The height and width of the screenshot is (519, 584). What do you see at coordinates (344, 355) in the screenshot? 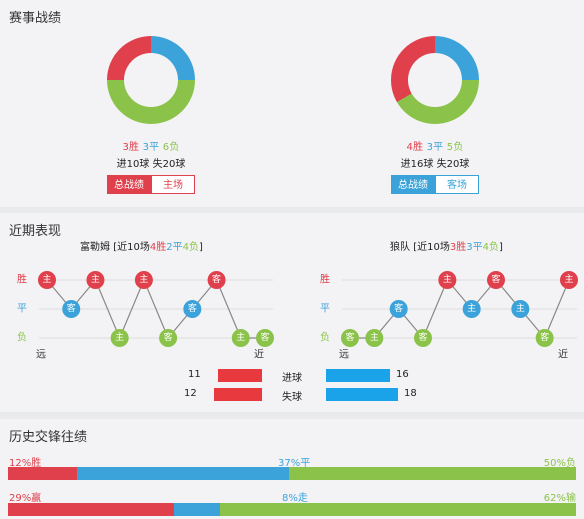
I see `team-b-far-label: 远` at bounding box center [344, 355].